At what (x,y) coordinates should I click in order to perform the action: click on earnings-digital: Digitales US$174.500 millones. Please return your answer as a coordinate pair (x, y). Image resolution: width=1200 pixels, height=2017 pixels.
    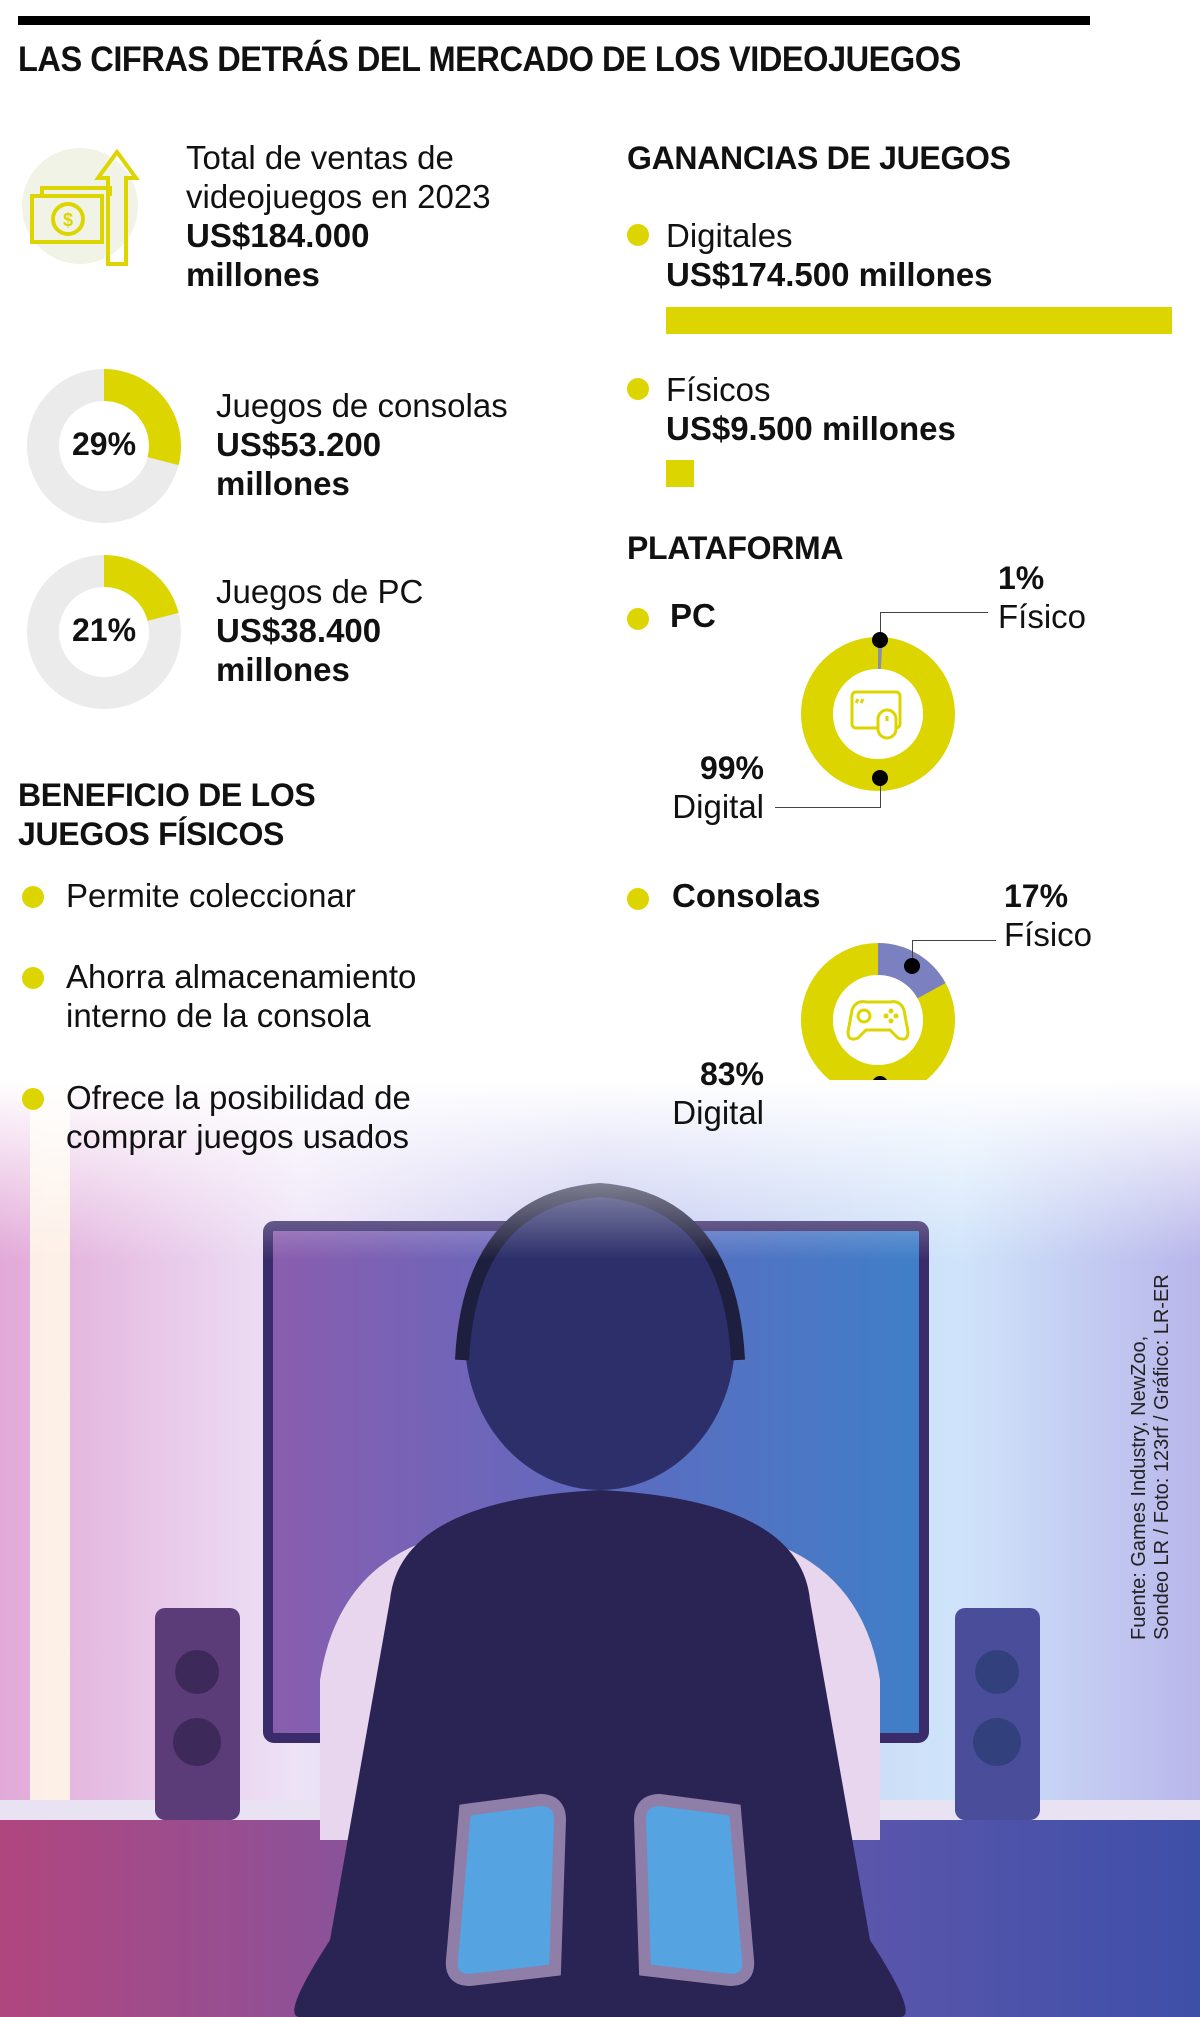
    Looking at the image, I should click on (829, 255).